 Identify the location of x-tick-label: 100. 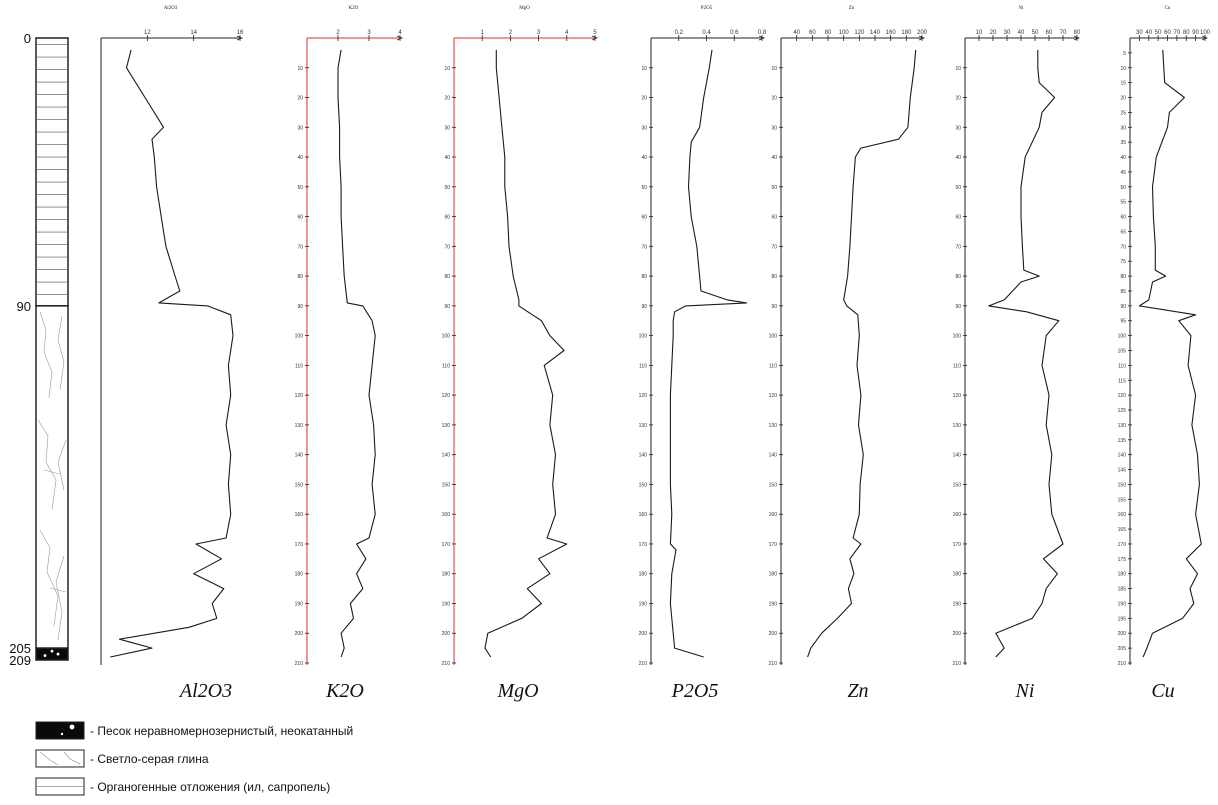
(1205, 33).